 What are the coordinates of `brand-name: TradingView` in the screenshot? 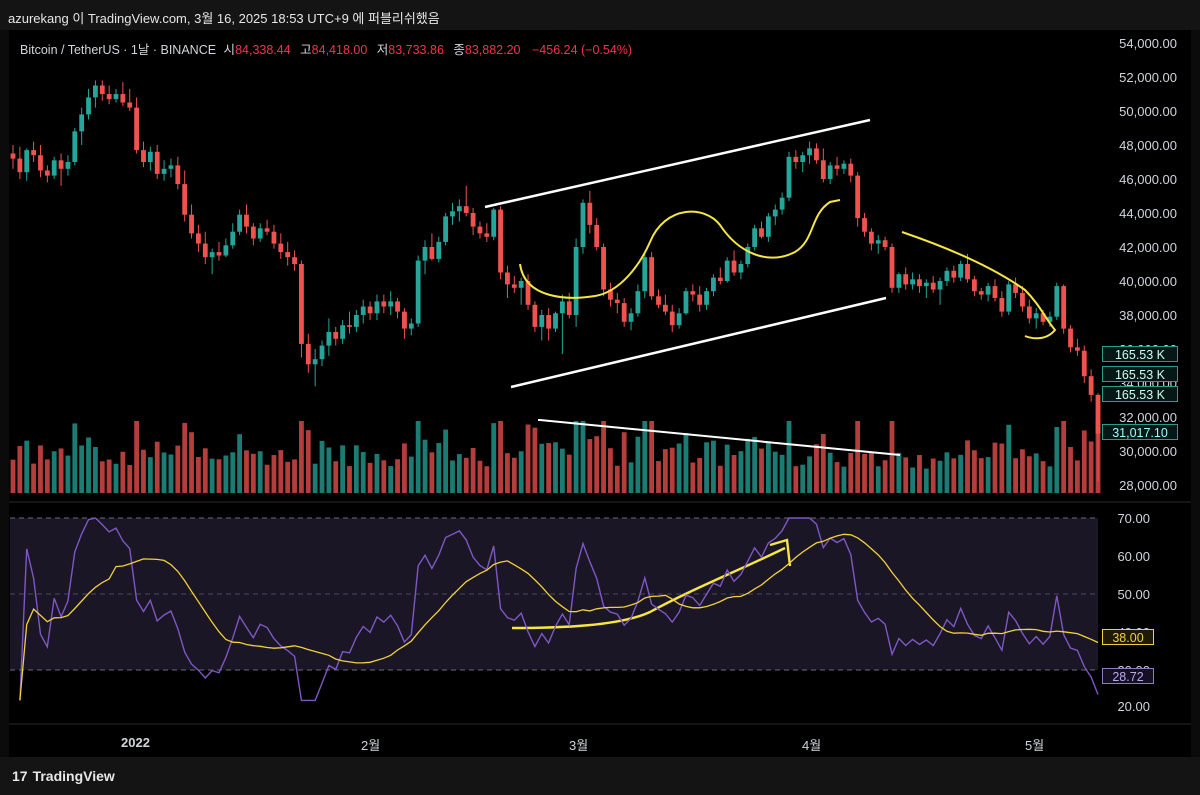 It's located at (73, 776).